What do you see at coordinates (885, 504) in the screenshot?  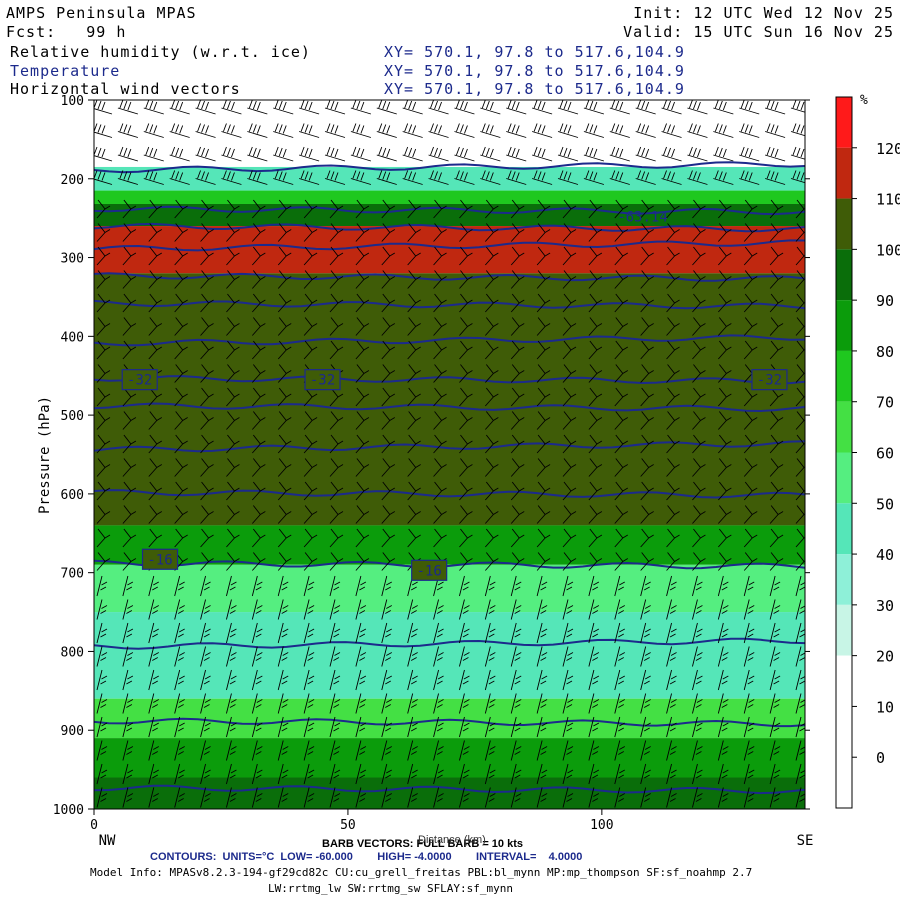 I see `colorbar-label: 50` at bounding box center [885, 504].